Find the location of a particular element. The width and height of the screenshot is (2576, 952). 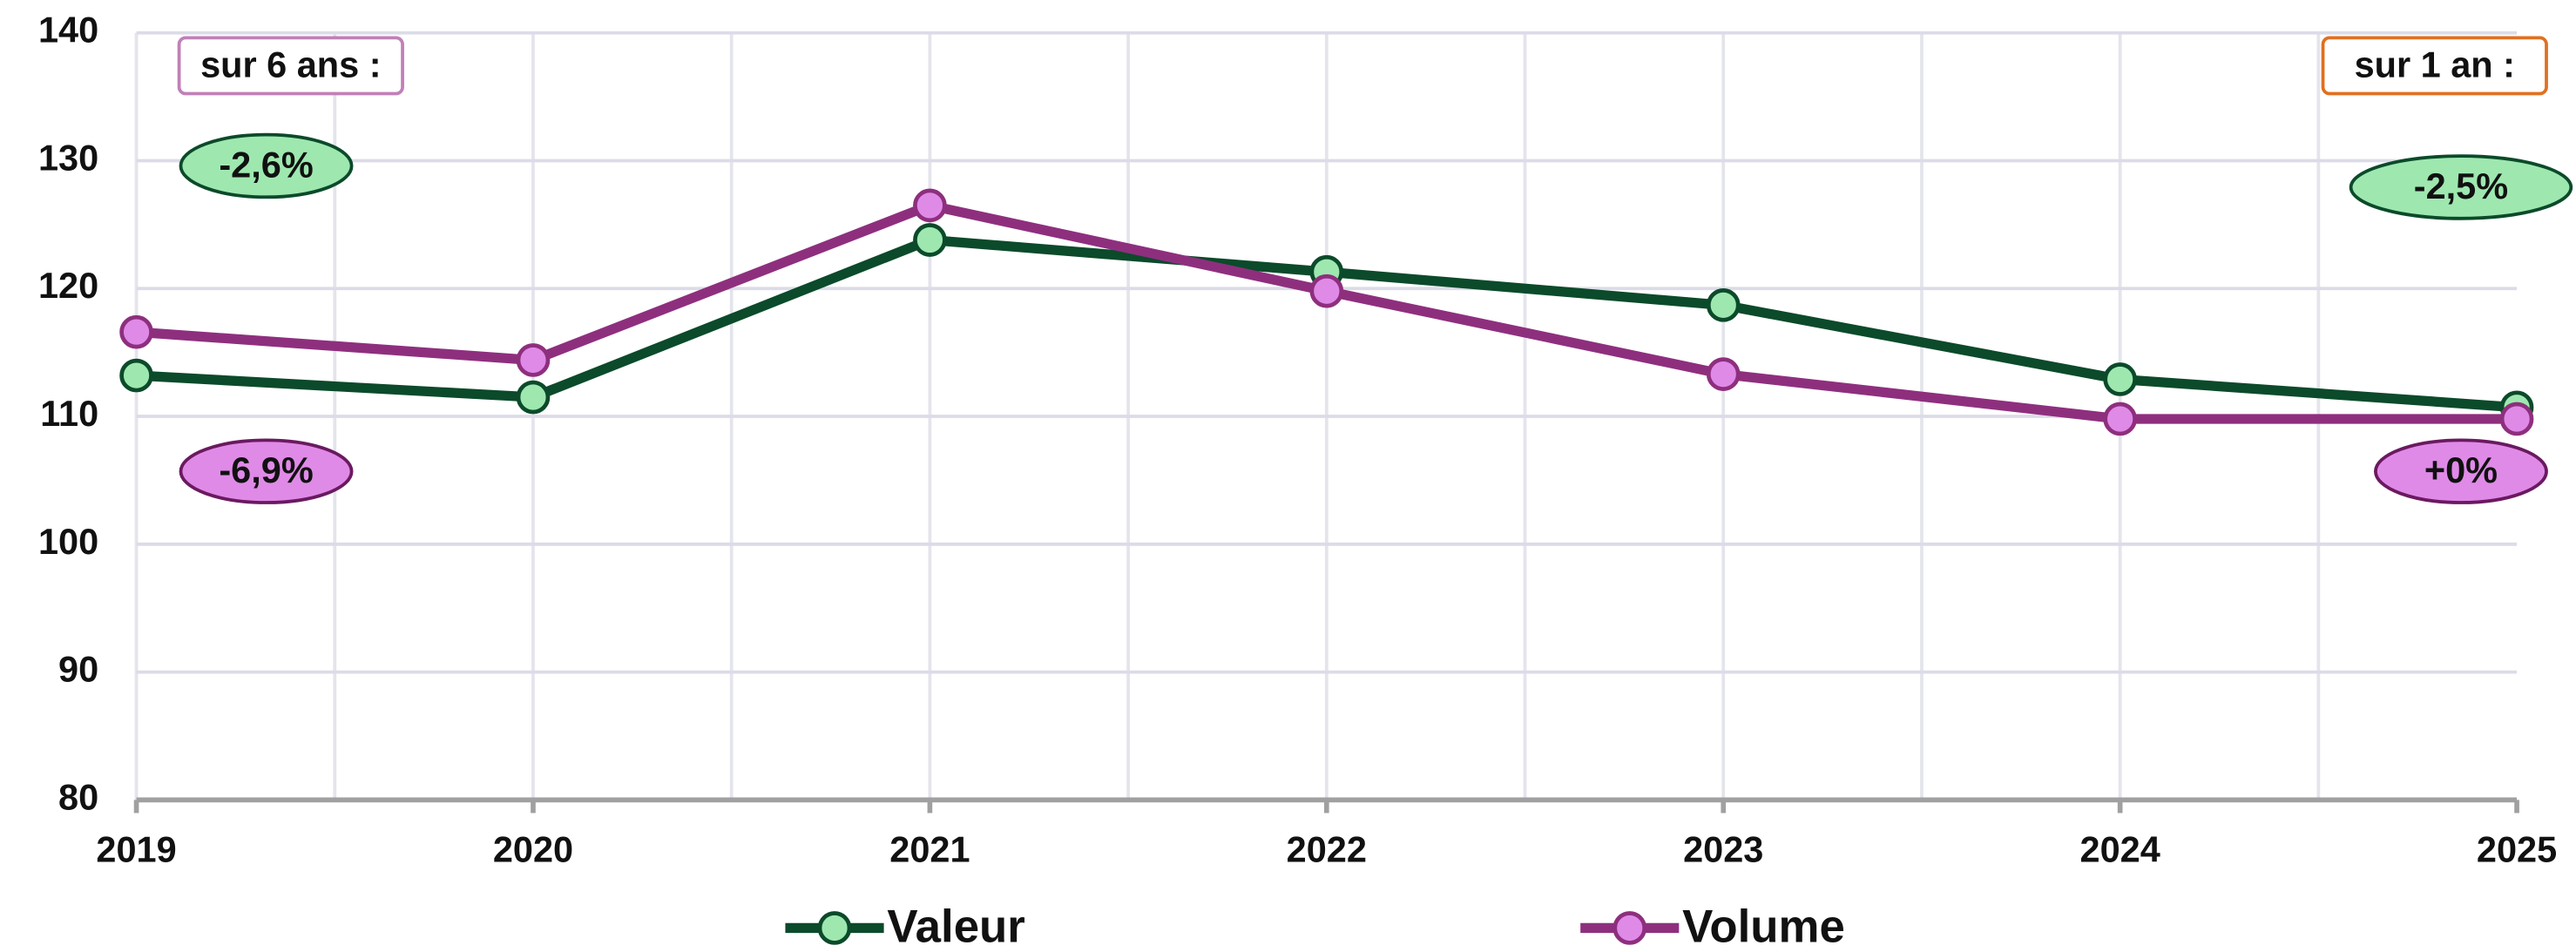

y-tick-label: 90 is located at coordinates (78, 669).